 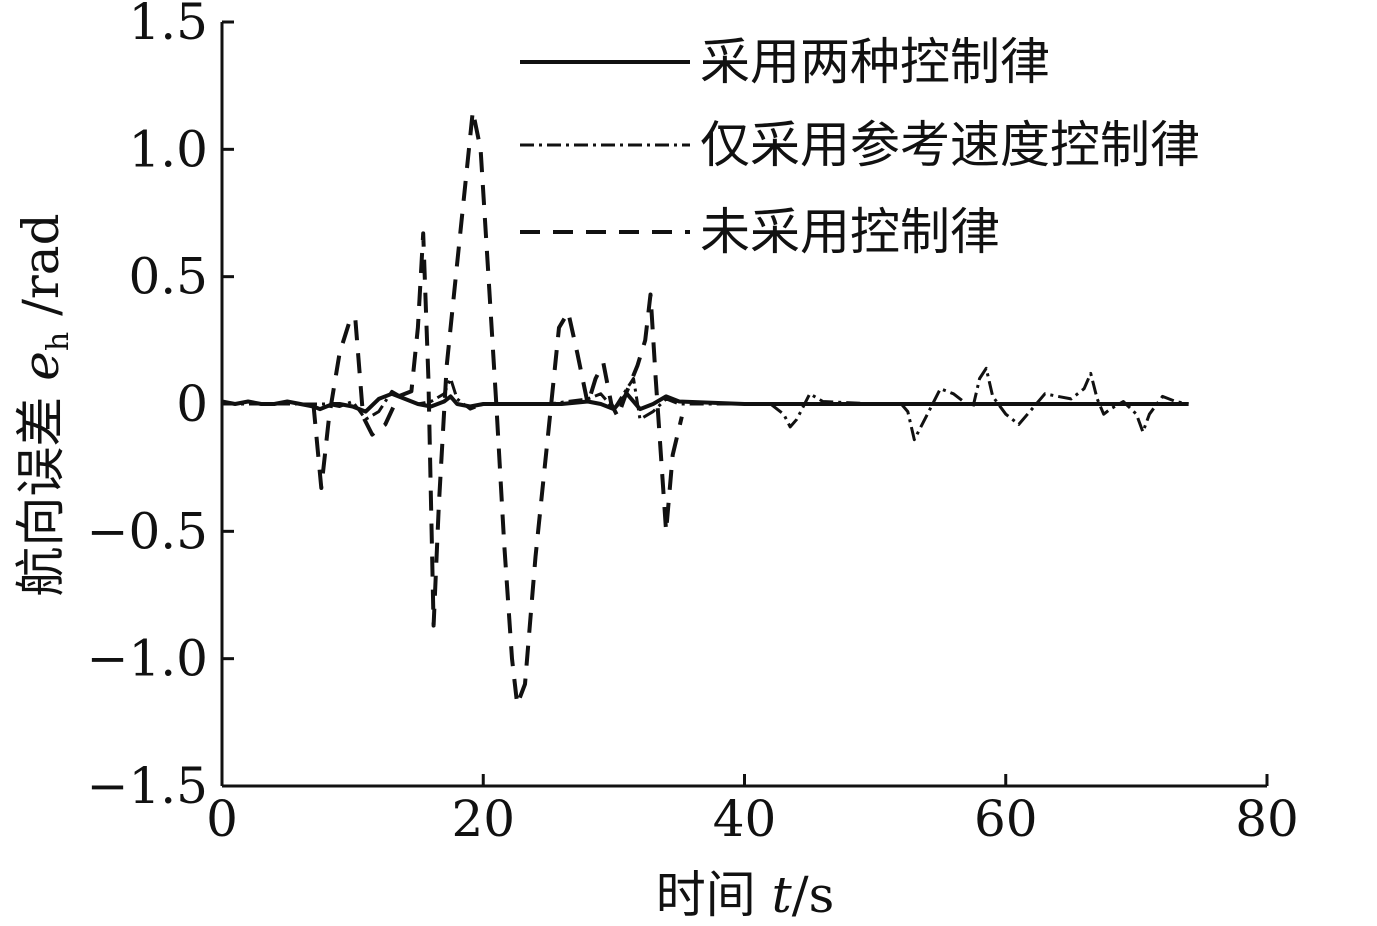 I want to click on legend-label: 采用两种控制律, so click(x=875, y=62).